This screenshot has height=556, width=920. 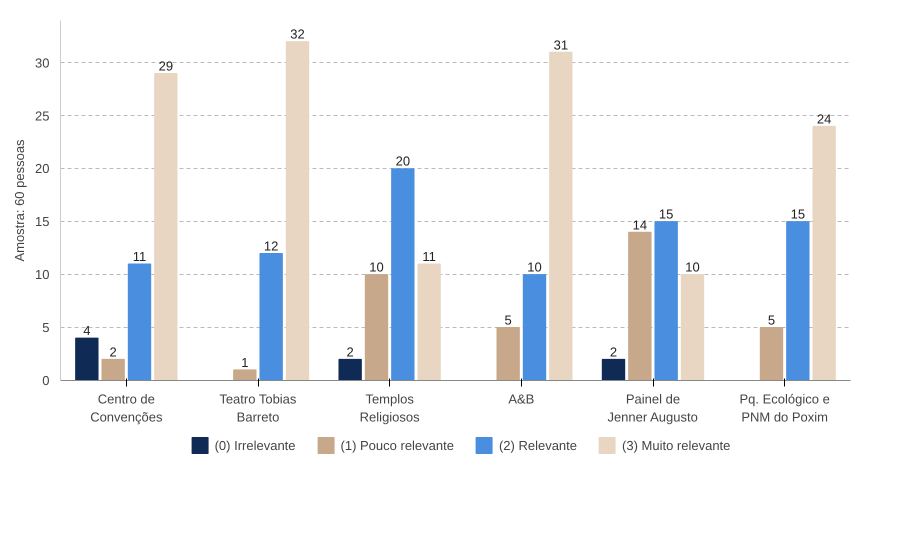 I want to click on data-label: 12, so click(x=271, y=246).